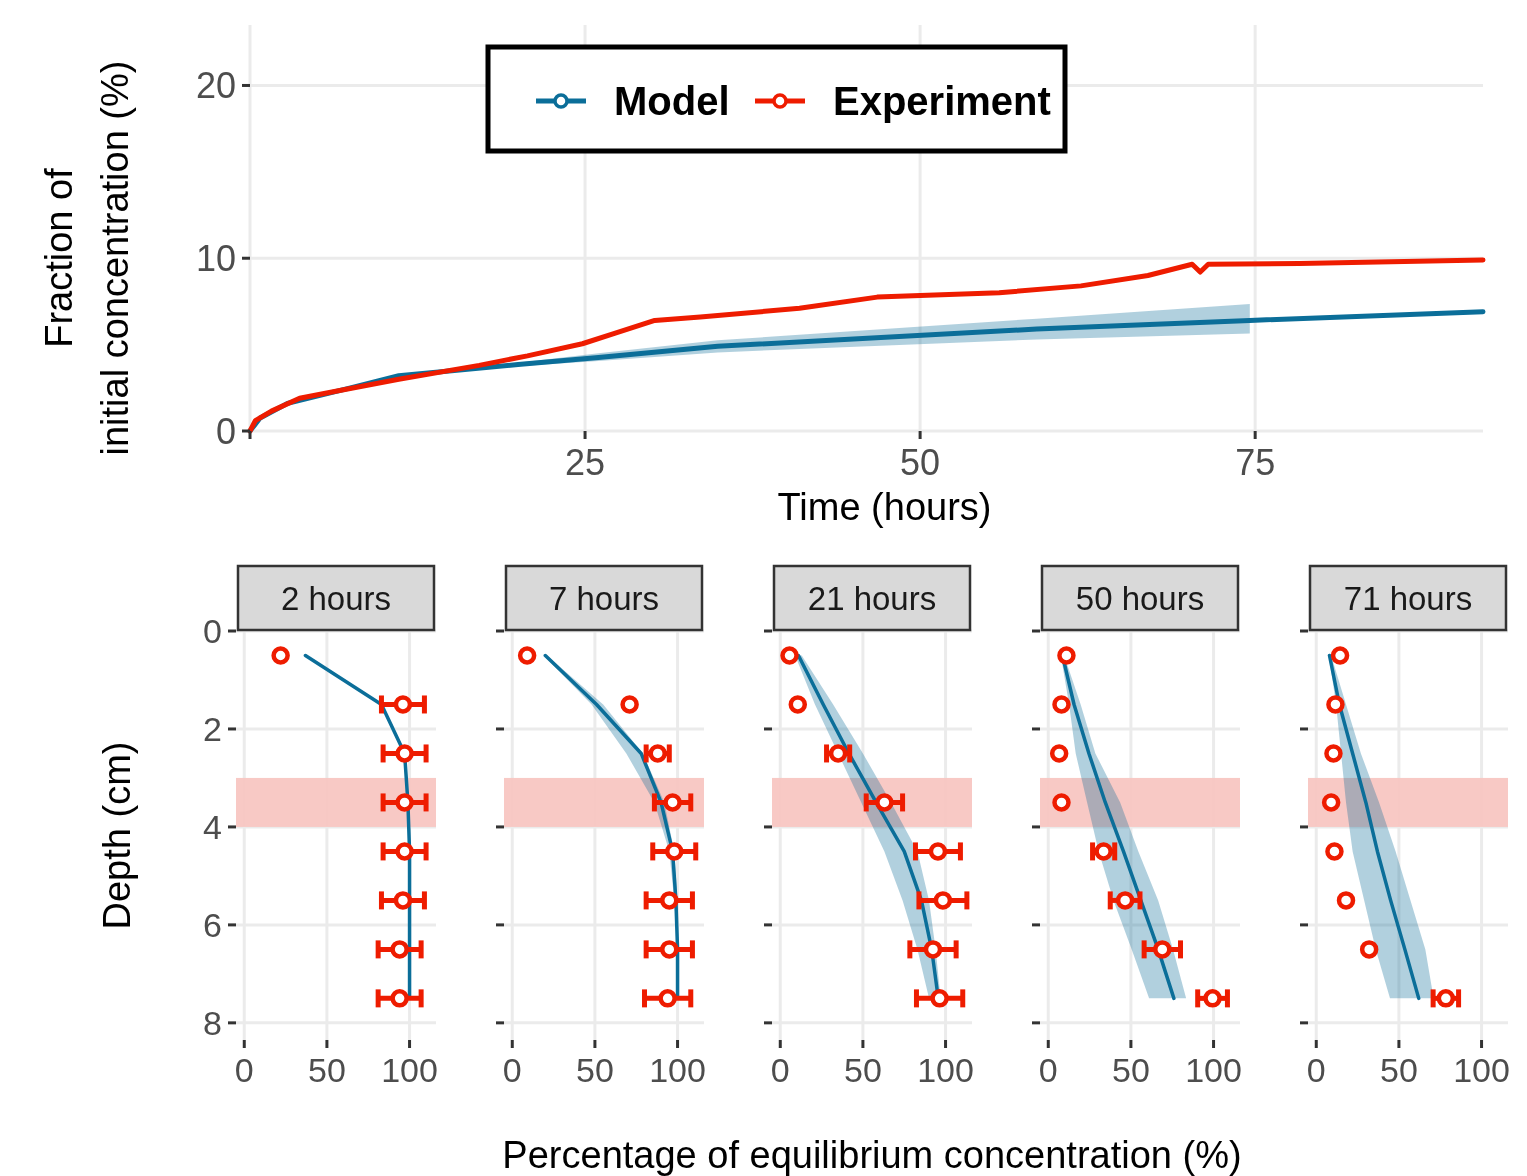 This screenshot has width=1527, height=1176. What do you see at coordinates (672, 101) in the screenshot?
I see `legend-label: Model` at bounding box center [672, 101].